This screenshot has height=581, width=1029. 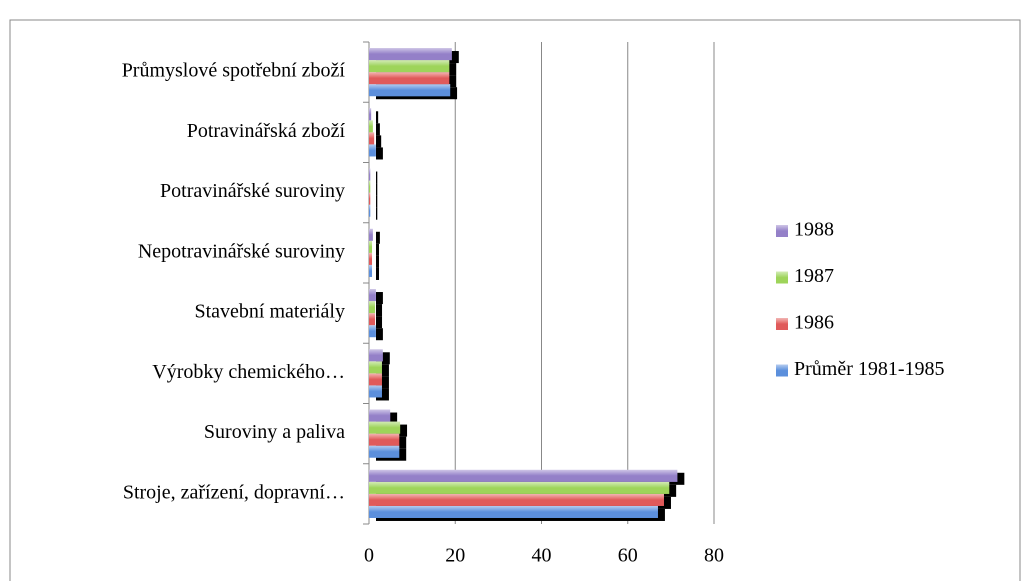 I want to click on y-tick-label: Nepotravinářské suroviny, so click(x=241, y=251).